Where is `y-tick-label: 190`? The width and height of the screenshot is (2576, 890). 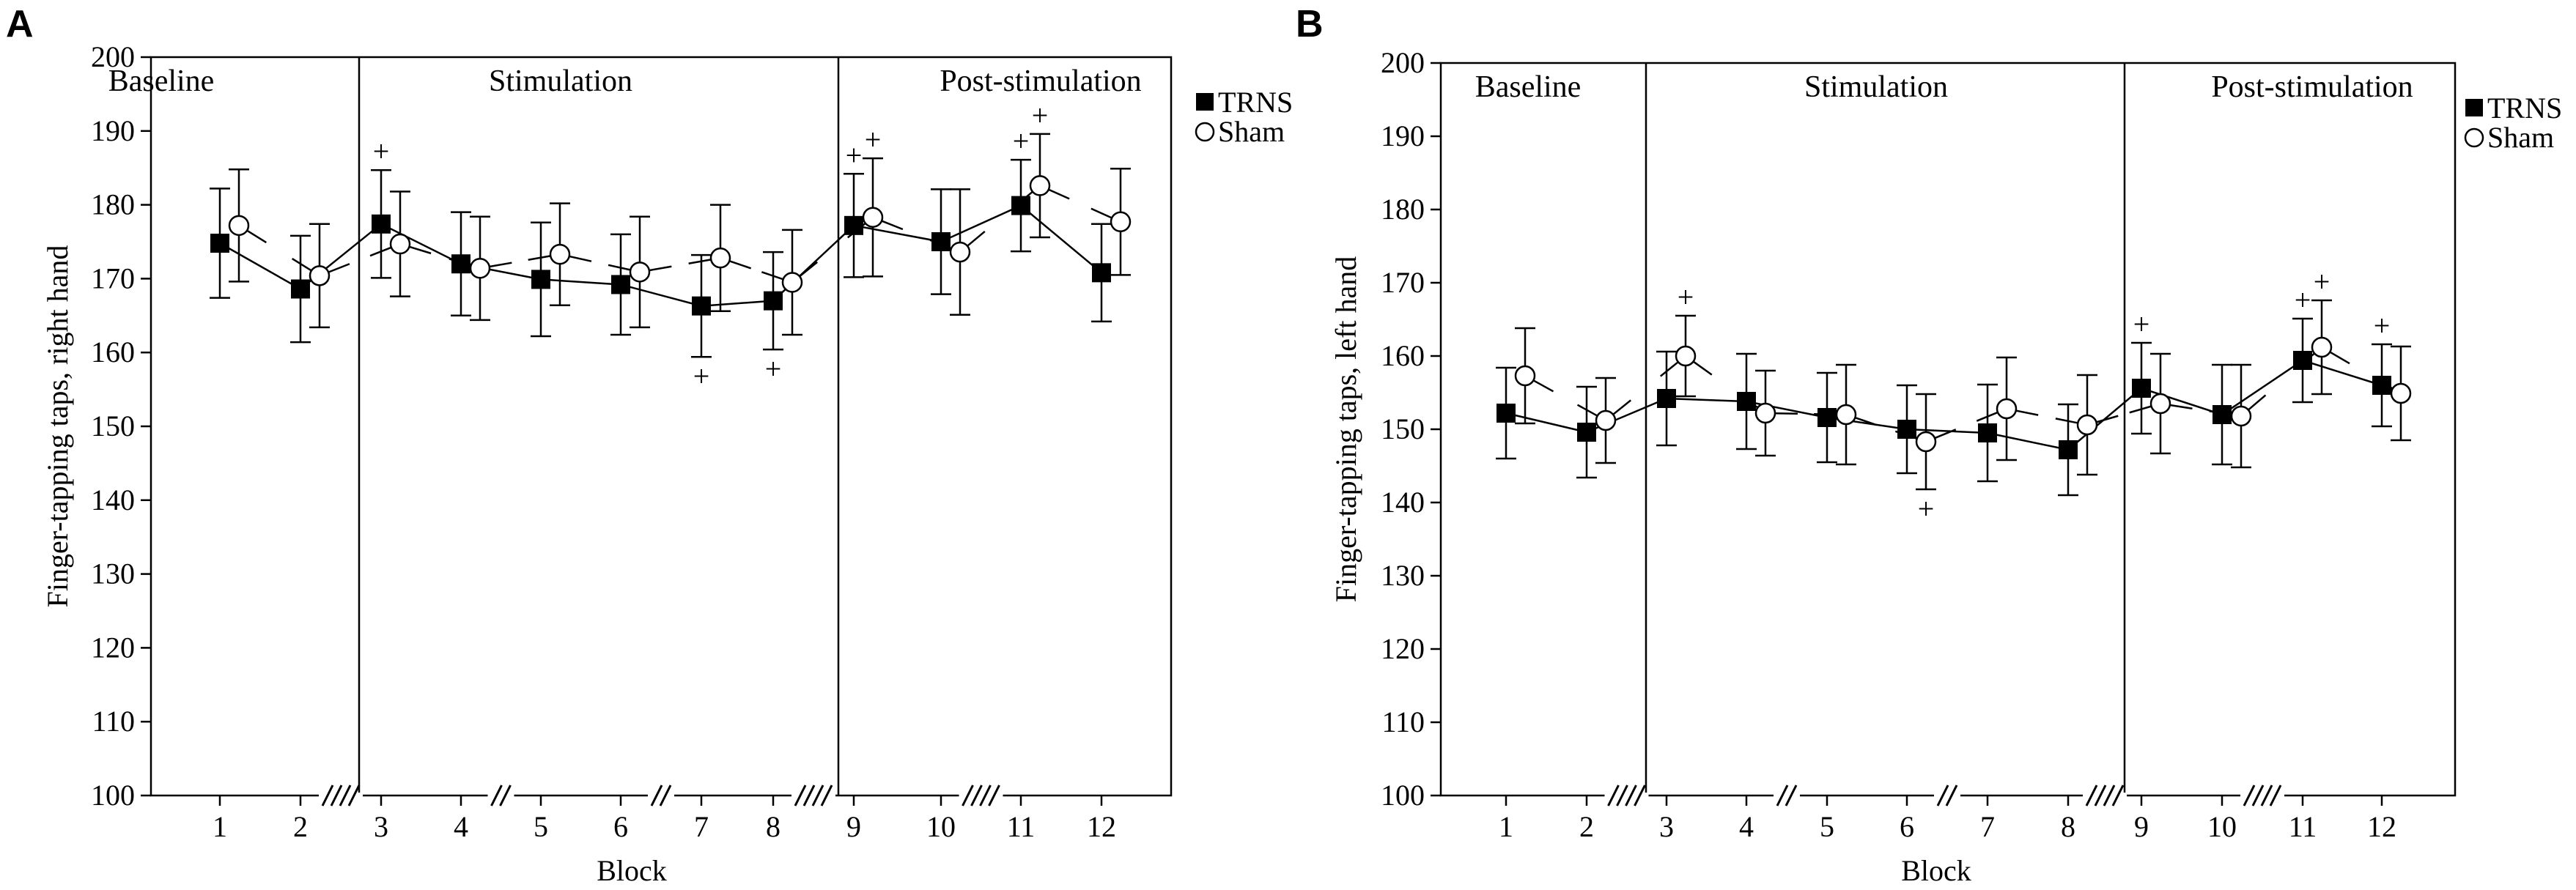 y-tick-label: 190 is located at coordinates (113, 130).